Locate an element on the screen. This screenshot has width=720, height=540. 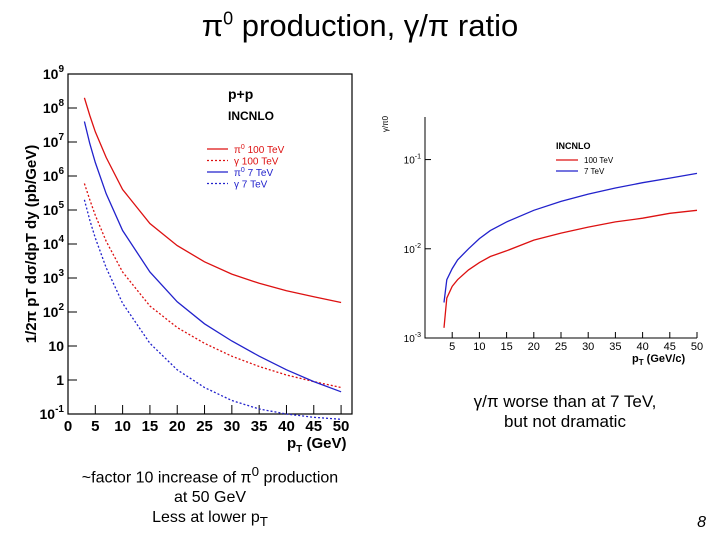
x-tick-label-20: 20 is located at coordinates (177, 426).